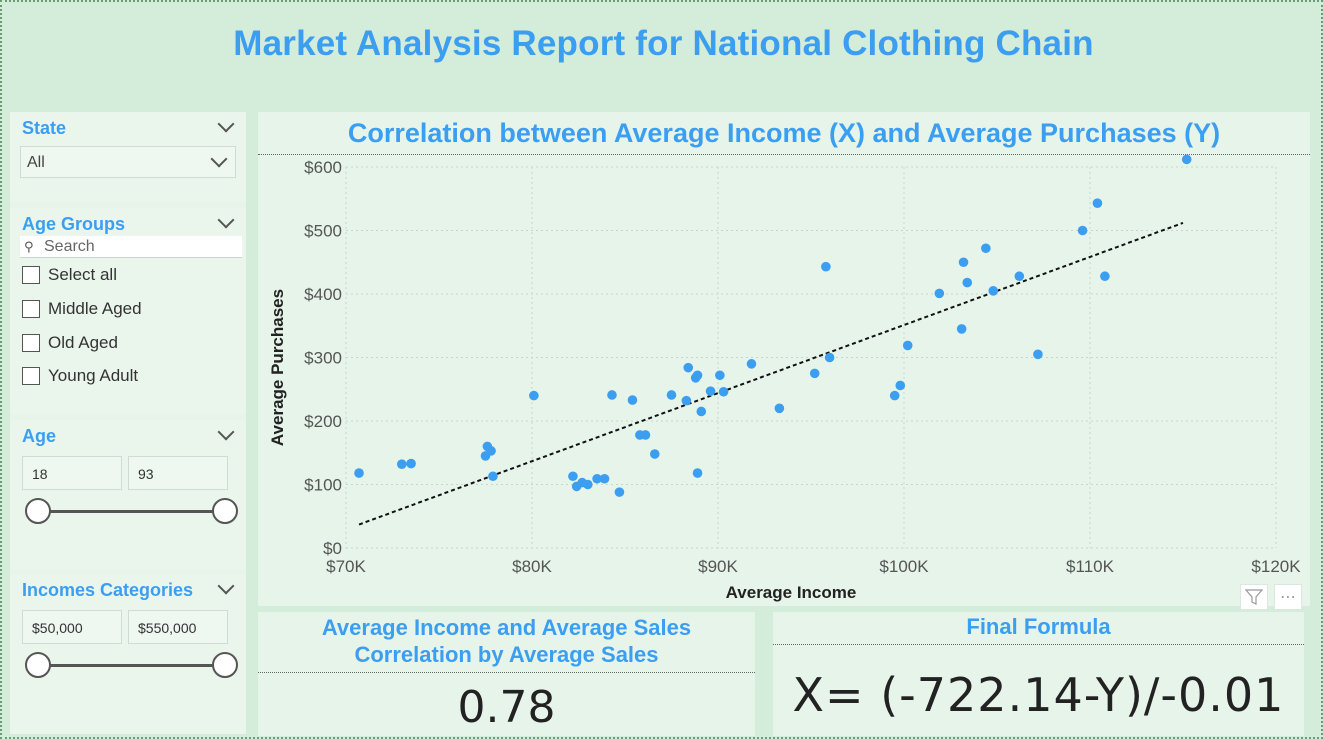 This screenshot has height=739, width=1323. I want to click on income-slider-min-handle, so click(38, 665).